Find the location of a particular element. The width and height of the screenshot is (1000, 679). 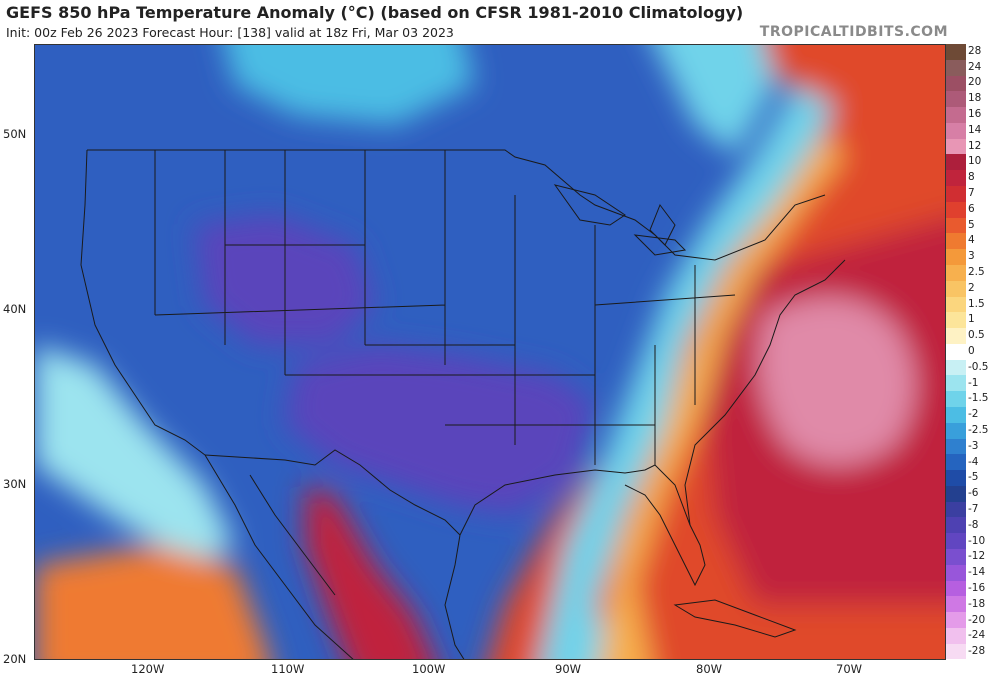

us-mexico-border is located at coordinates (332, 492).